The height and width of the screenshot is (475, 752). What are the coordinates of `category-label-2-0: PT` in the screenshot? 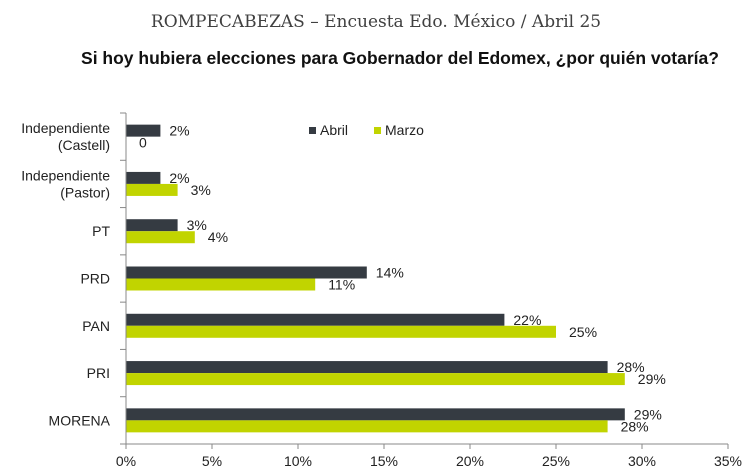 It's located at (101, 231).